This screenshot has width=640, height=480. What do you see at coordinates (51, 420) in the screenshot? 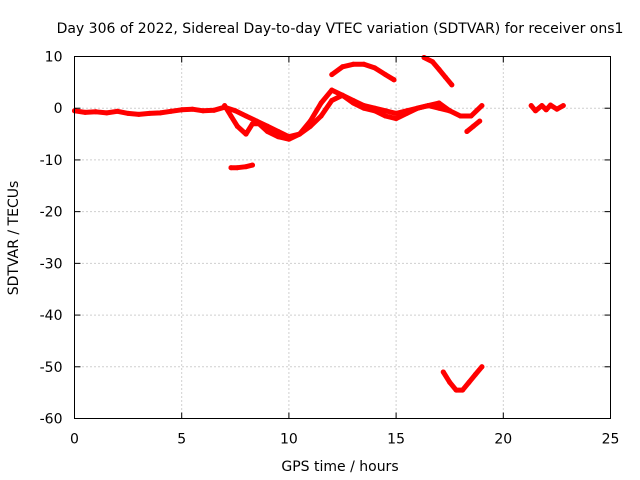
I see `y-tick-label: -60` at bounding box center [51, 420].